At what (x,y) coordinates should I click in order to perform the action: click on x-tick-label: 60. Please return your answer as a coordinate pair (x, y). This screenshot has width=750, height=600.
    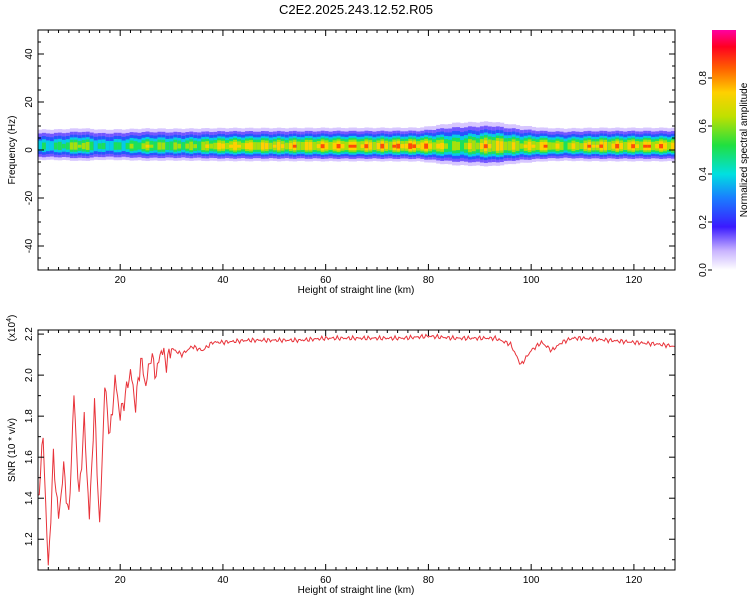
    Looking at the image, I should click on (326, 280).